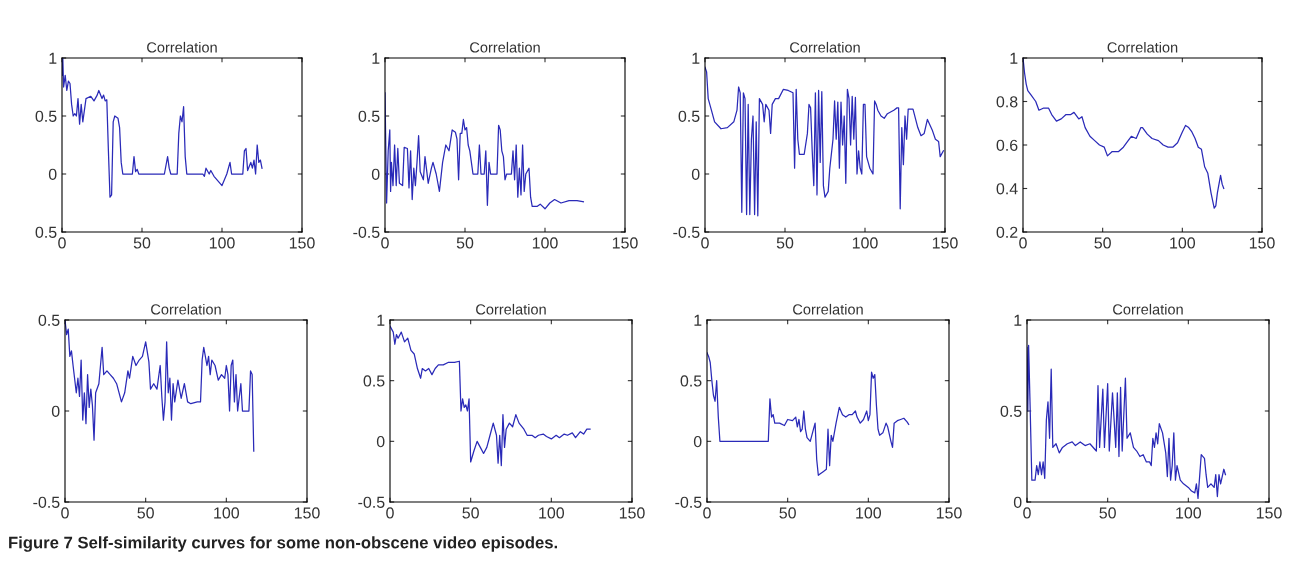 Image resolution: width=1290 pixels, height=565 pixels. Describe the element at coordinates (1007, 102) in the screenshot. I see `y-tick-label: 0.8` at that location.